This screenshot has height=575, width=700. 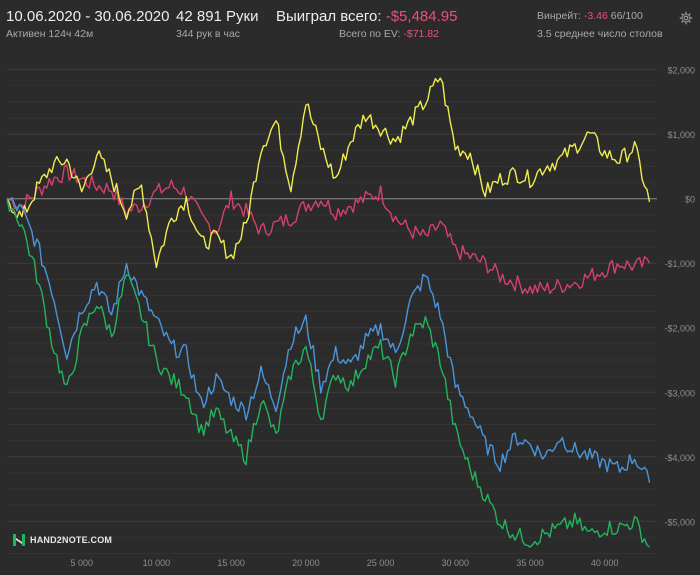 I want to click on x-tick-label: 30 000, so click(x=456, y=563).